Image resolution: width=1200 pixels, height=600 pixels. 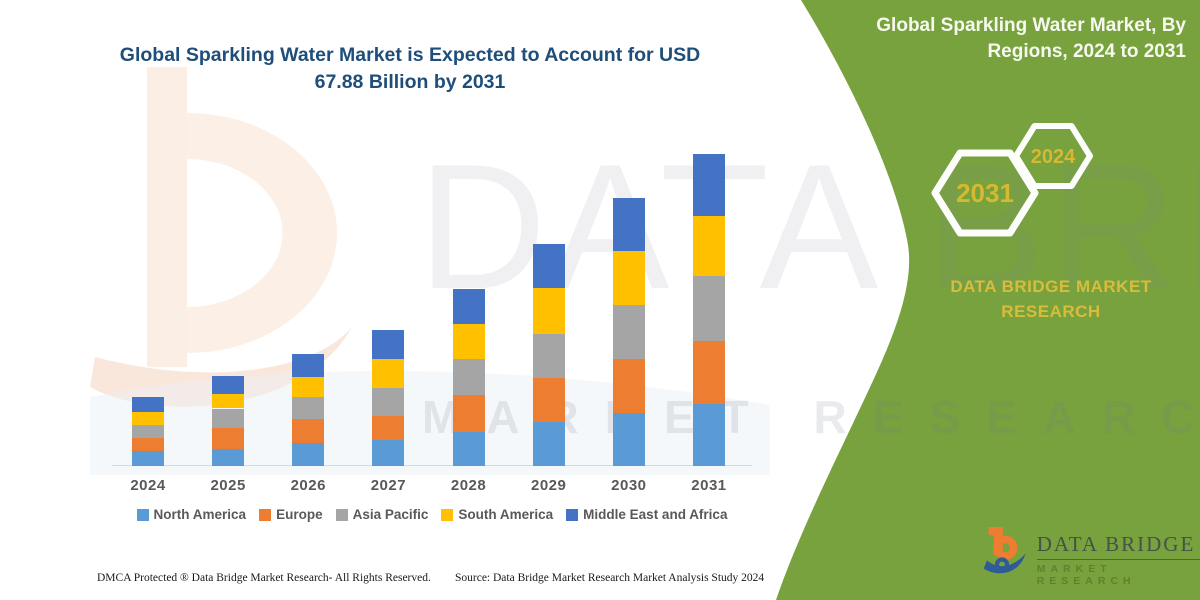 What do you see at coordinates (200, 514) in the screenshot?
I see `legend-label-north-america: North America` at bounding box center [200, 514].